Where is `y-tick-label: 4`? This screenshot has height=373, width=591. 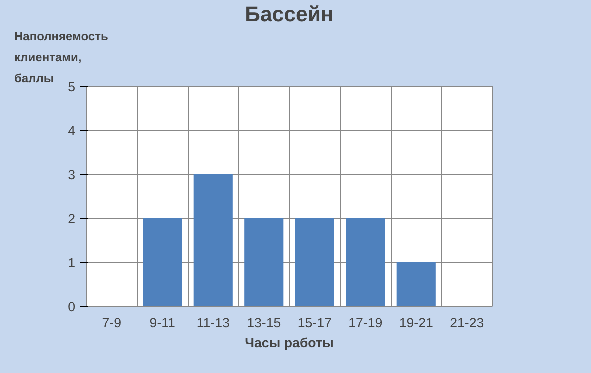 y-tick-label: 4 is located at coordinates (72, 131).